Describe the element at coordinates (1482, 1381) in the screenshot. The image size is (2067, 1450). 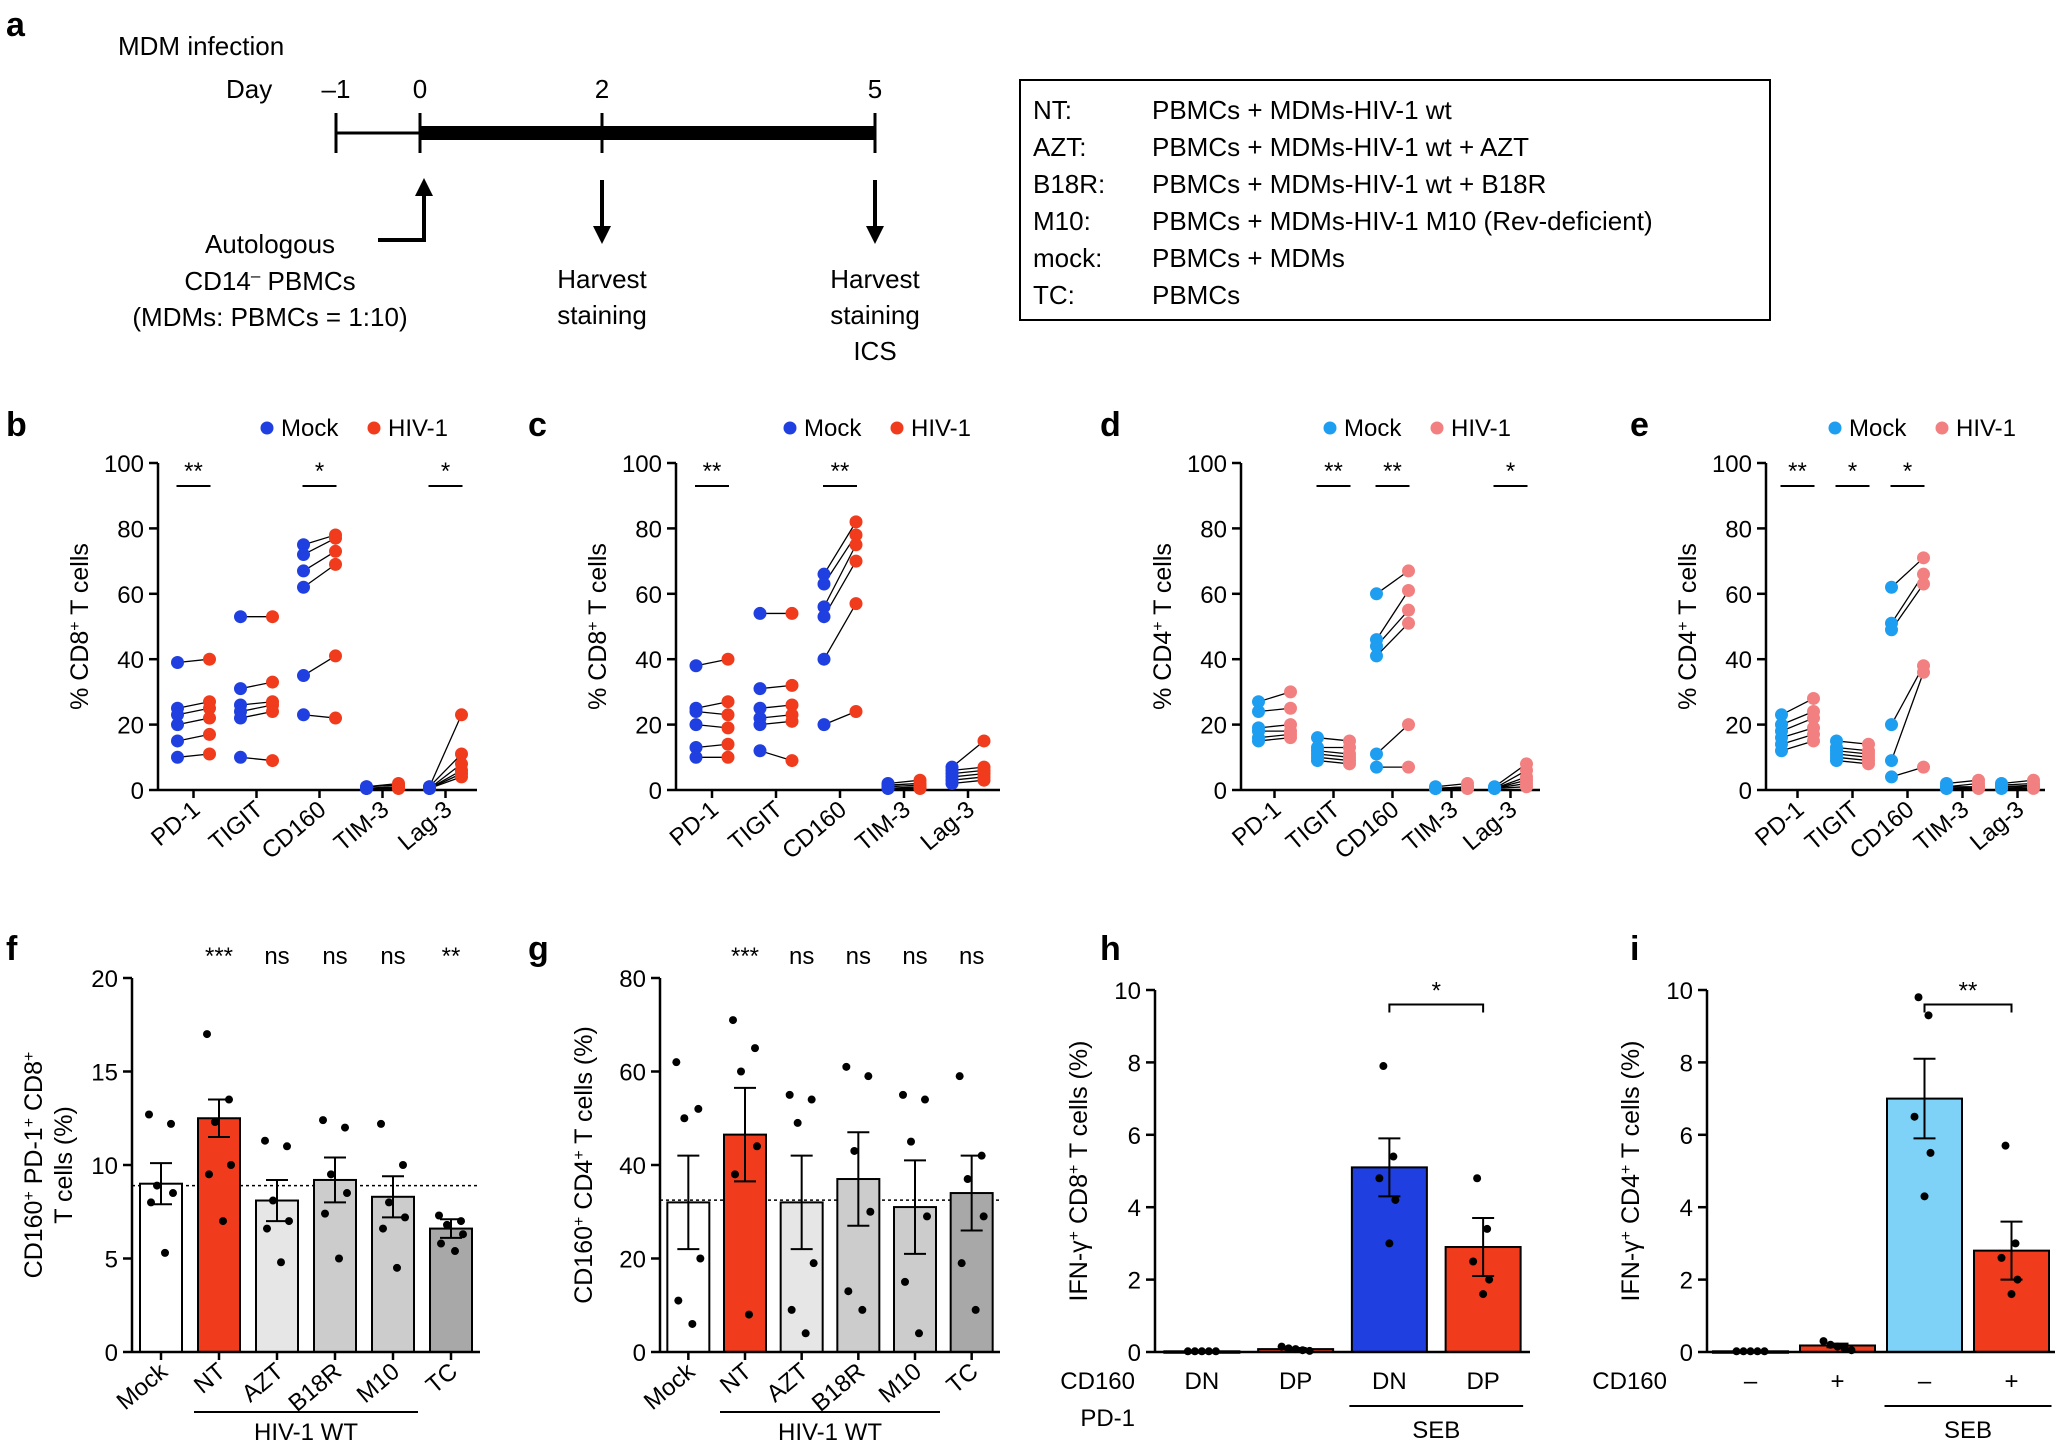
I see `x-category-label: DP` at that location.